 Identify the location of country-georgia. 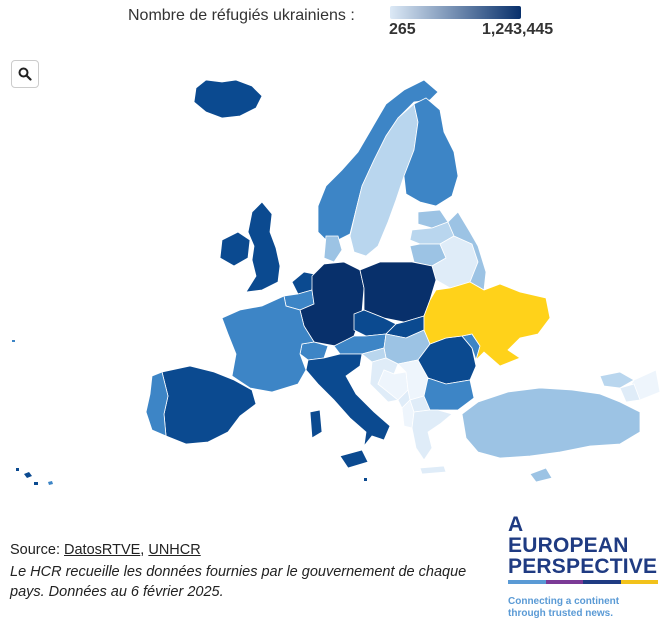
(617, 380).